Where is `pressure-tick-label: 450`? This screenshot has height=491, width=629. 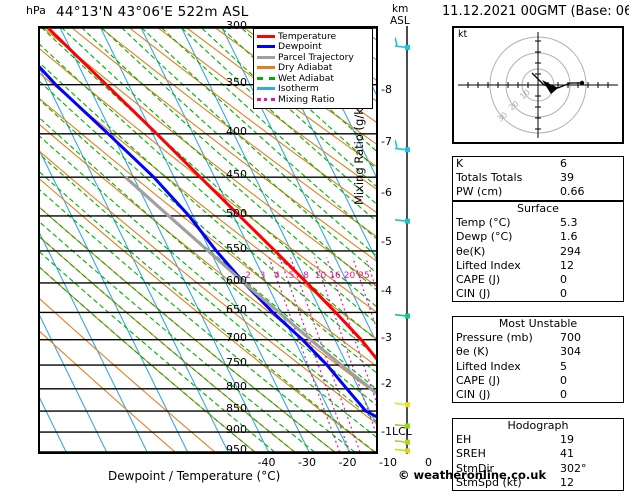
pressure-tick-label: 450 is located at coordinates (236, 175).